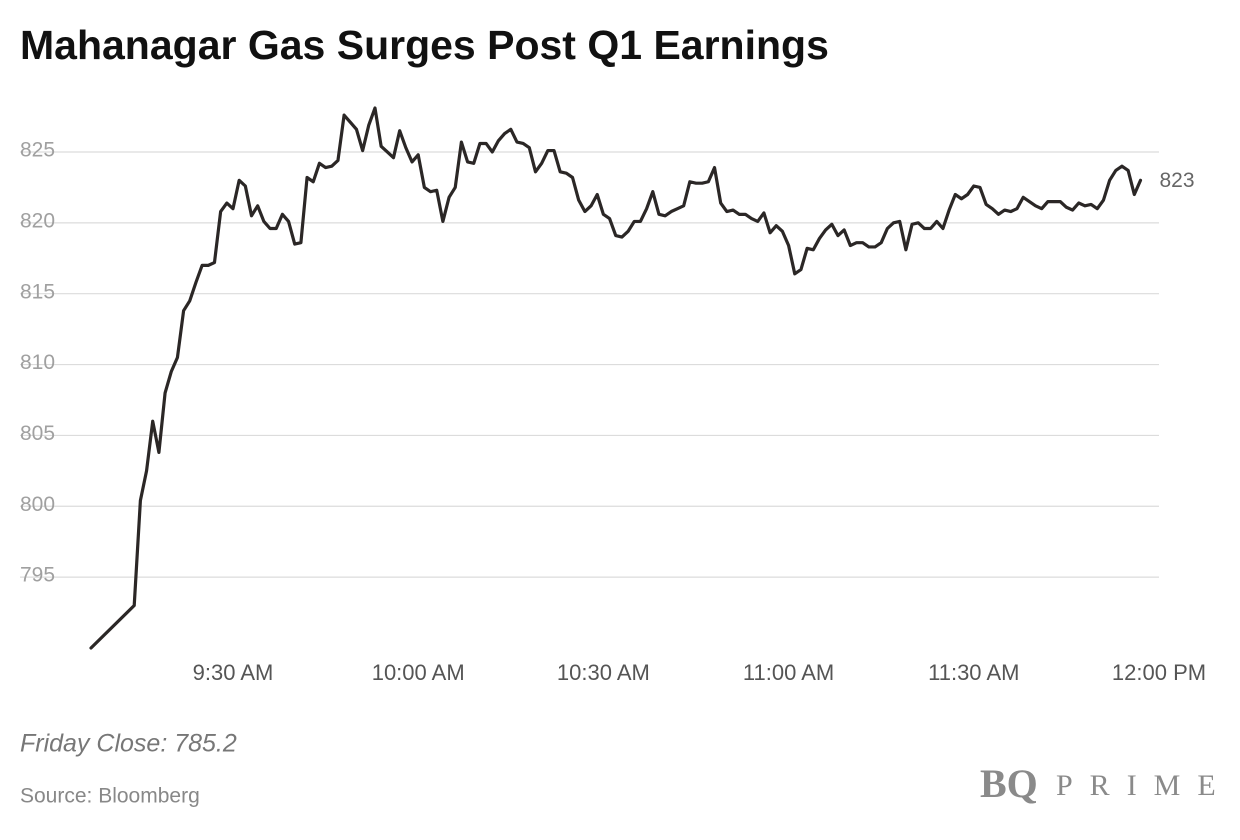 The width and height of the screenshot is (1240, 840). Describe the element at coordinates (37, 362) in the screenshot. I see `y-tick-label: 810` at that location.